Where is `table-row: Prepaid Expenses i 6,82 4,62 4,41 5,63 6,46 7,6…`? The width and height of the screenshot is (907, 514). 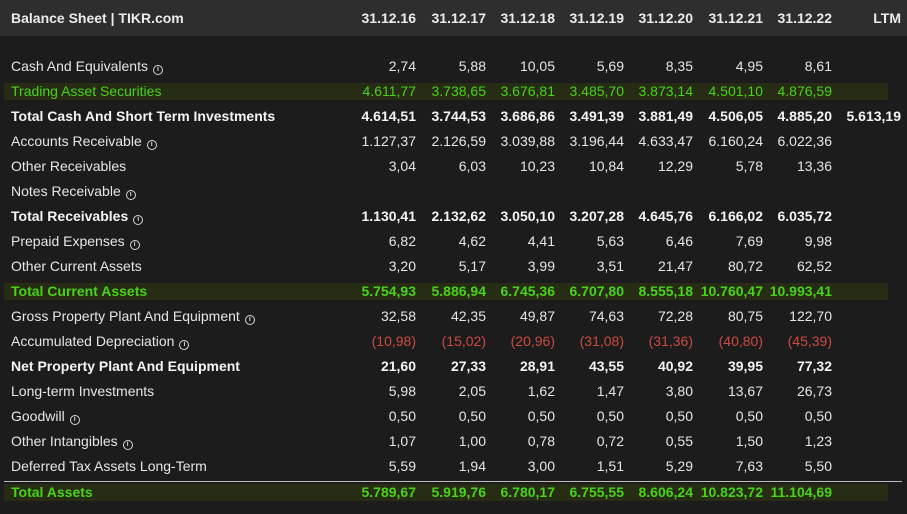
table-row: Prepaid Expenses i 6,82 4,62 4,41 5,63 6,46 7,6… is located at coordinates (453, 241).